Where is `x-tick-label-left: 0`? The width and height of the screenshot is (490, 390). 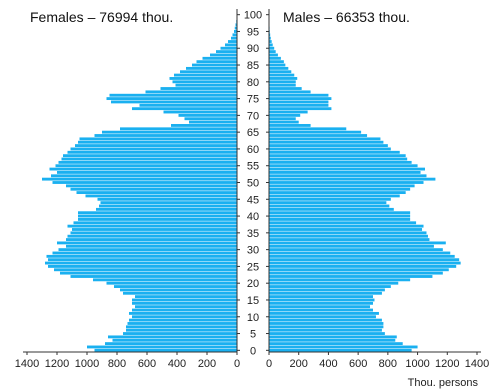 x-tick-label-left: 0 is located at coordinates (237, 364).